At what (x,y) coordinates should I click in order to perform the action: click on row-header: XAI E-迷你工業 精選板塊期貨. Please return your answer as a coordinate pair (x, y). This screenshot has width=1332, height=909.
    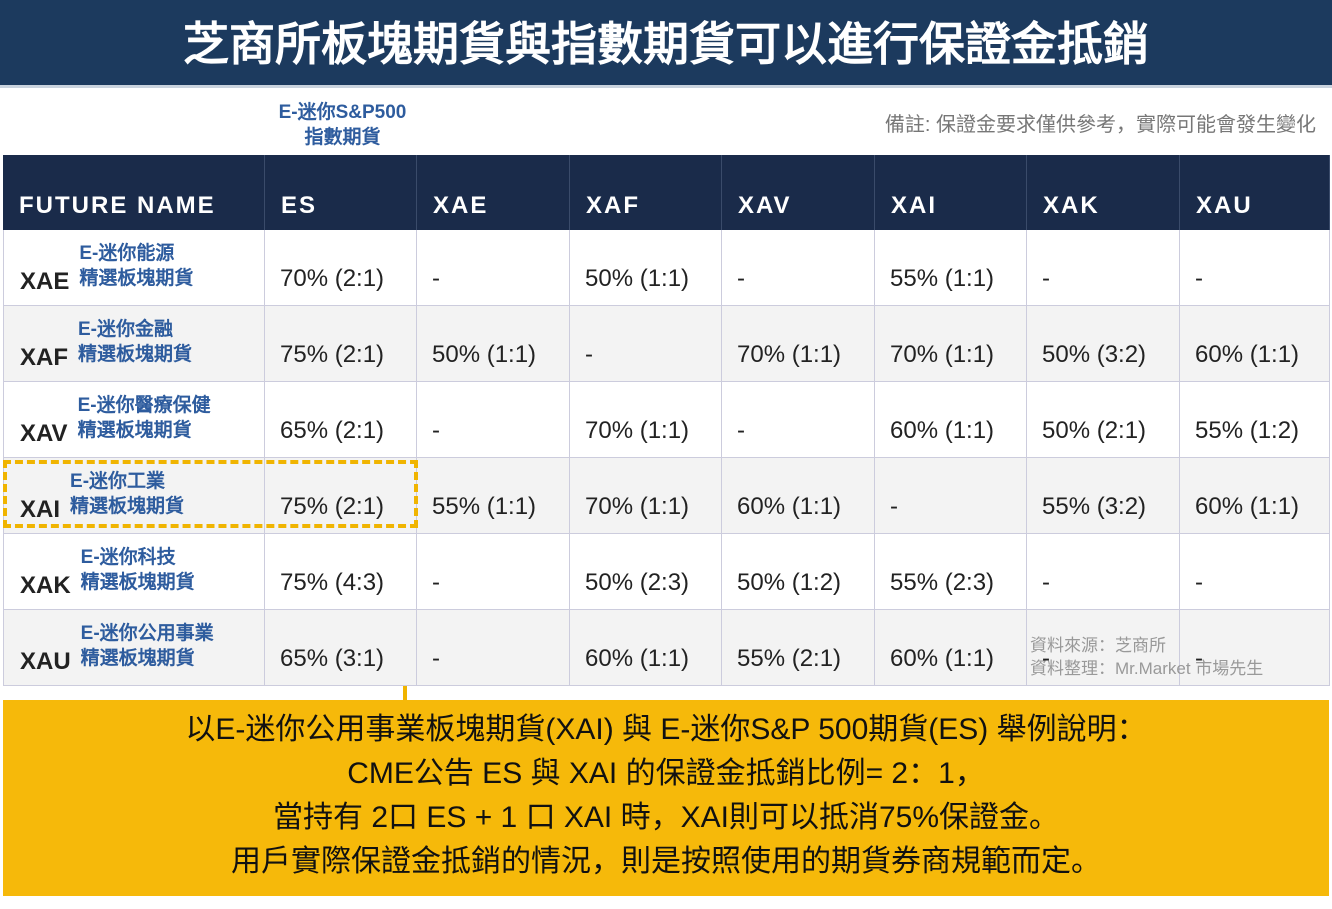
    Looking at the image, I should click on (134, 496).